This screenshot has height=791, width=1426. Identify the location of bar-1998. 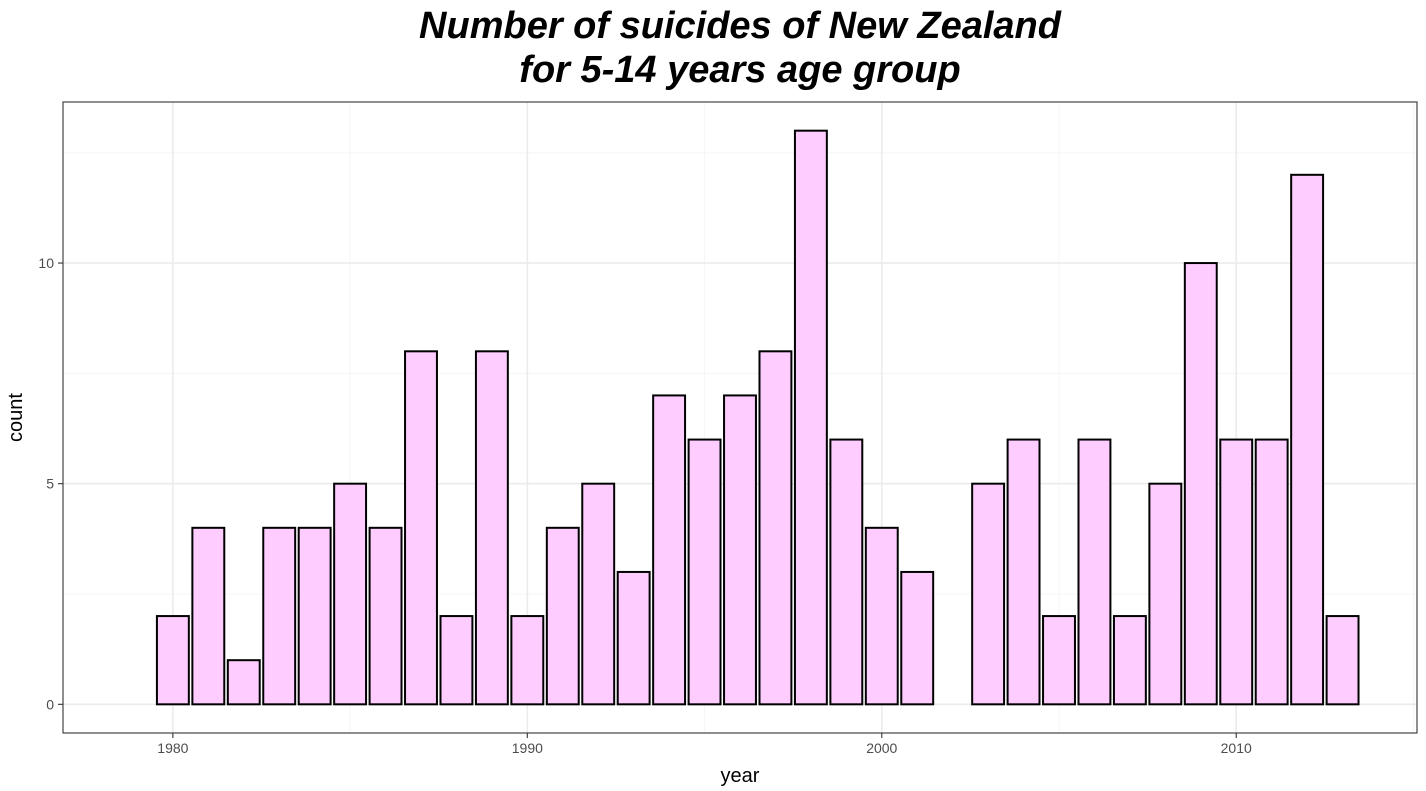
(810, 417).